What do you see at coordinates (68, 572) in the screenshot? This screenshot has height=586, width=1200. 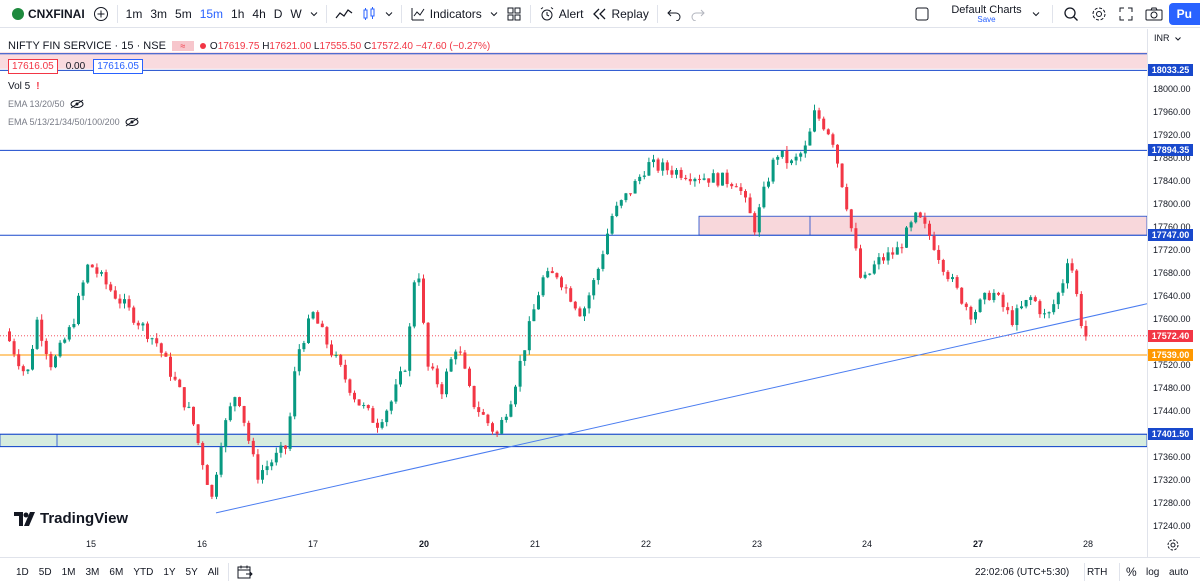 I see `range-1m: 1M` at bounding box center [68, 572].